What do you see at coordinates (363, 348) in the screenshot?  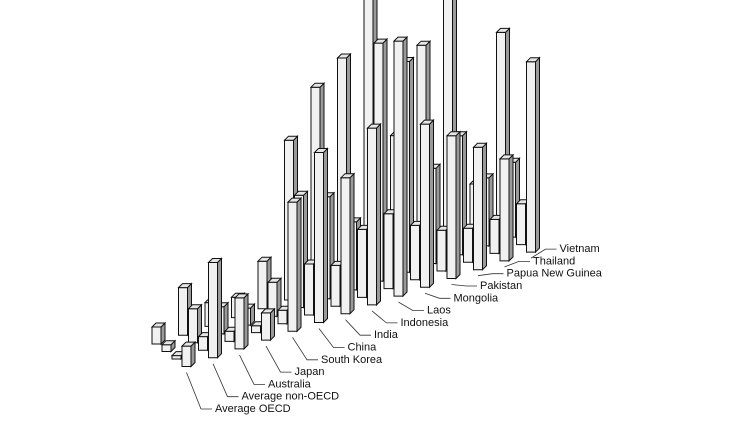 I see `category-label-6: China` at bounding box center [363, 348].